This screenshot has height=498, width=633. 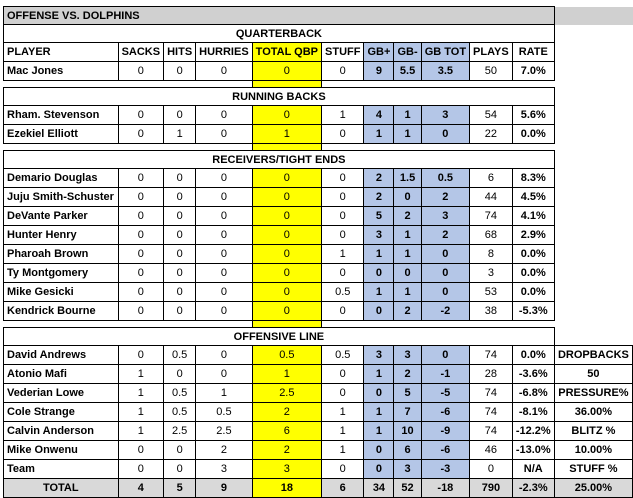 What do you see at coordinates (287, 52) in the screenshot?
I see `column-header-total-qbp: TOTAL QBP` at bounding box center [287, 52].